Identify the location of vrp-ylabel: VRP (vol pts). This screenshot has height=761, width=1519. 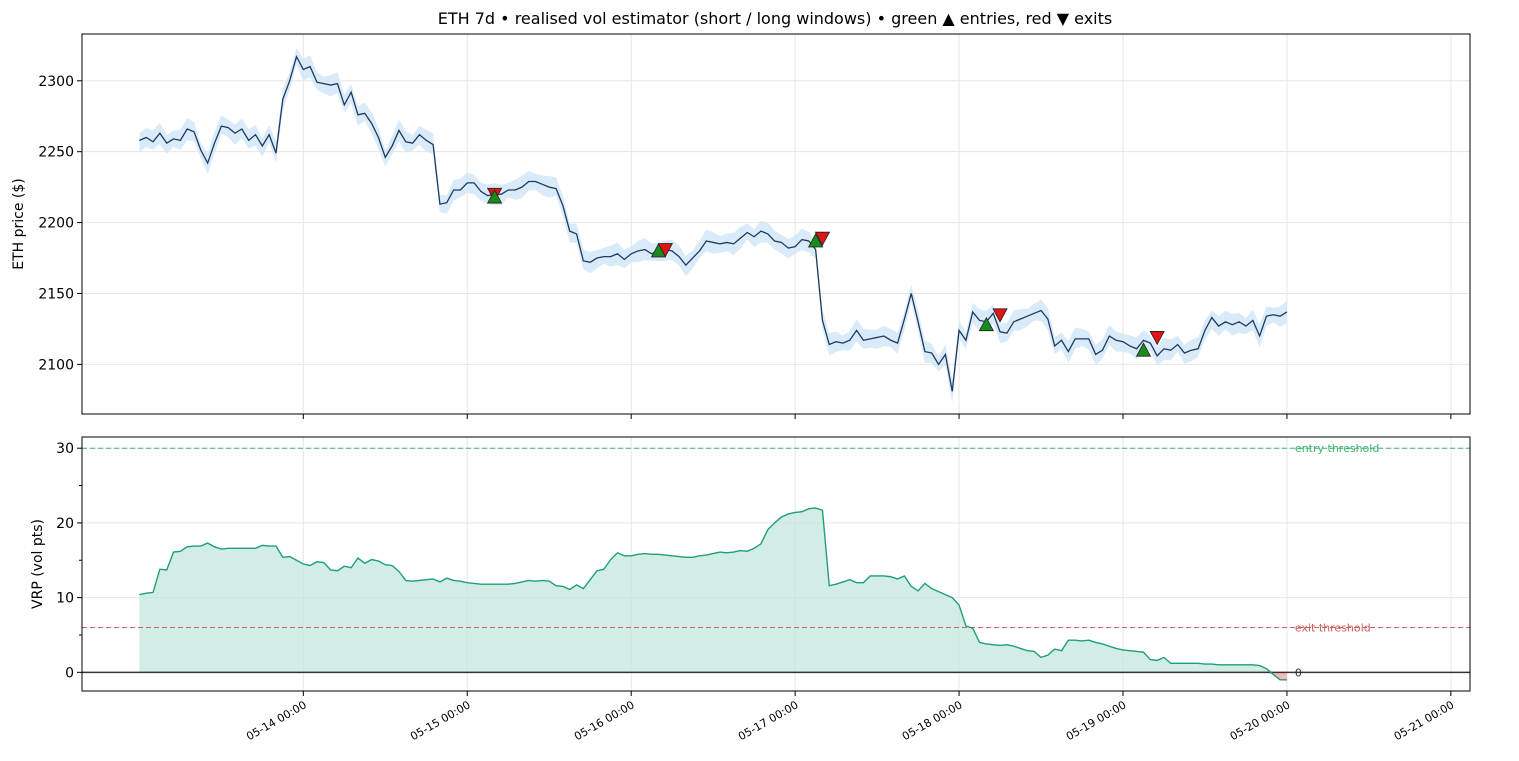
(38, 564).